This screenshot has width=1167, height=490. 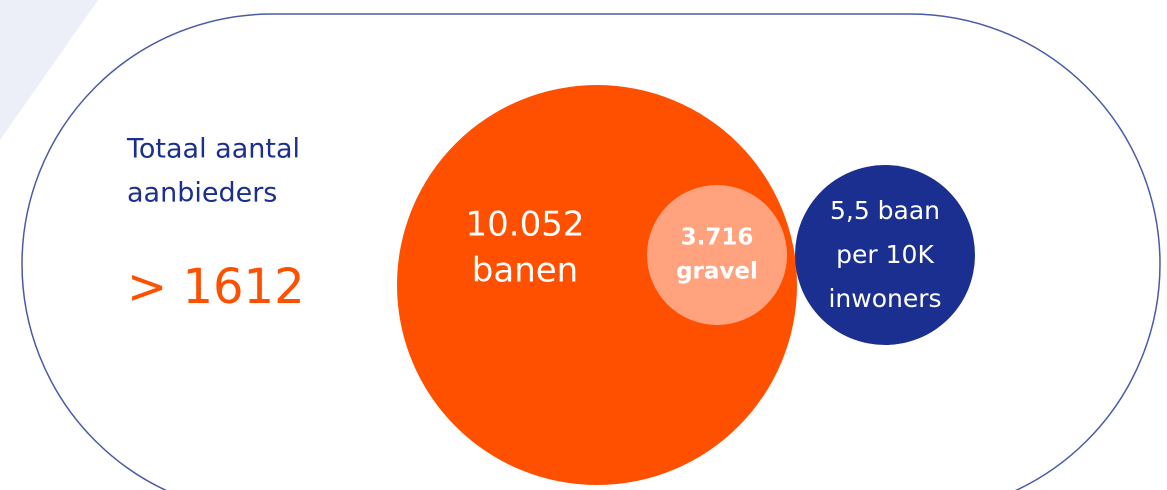 I want to click on corner-shape, so click(x=49, y=70).